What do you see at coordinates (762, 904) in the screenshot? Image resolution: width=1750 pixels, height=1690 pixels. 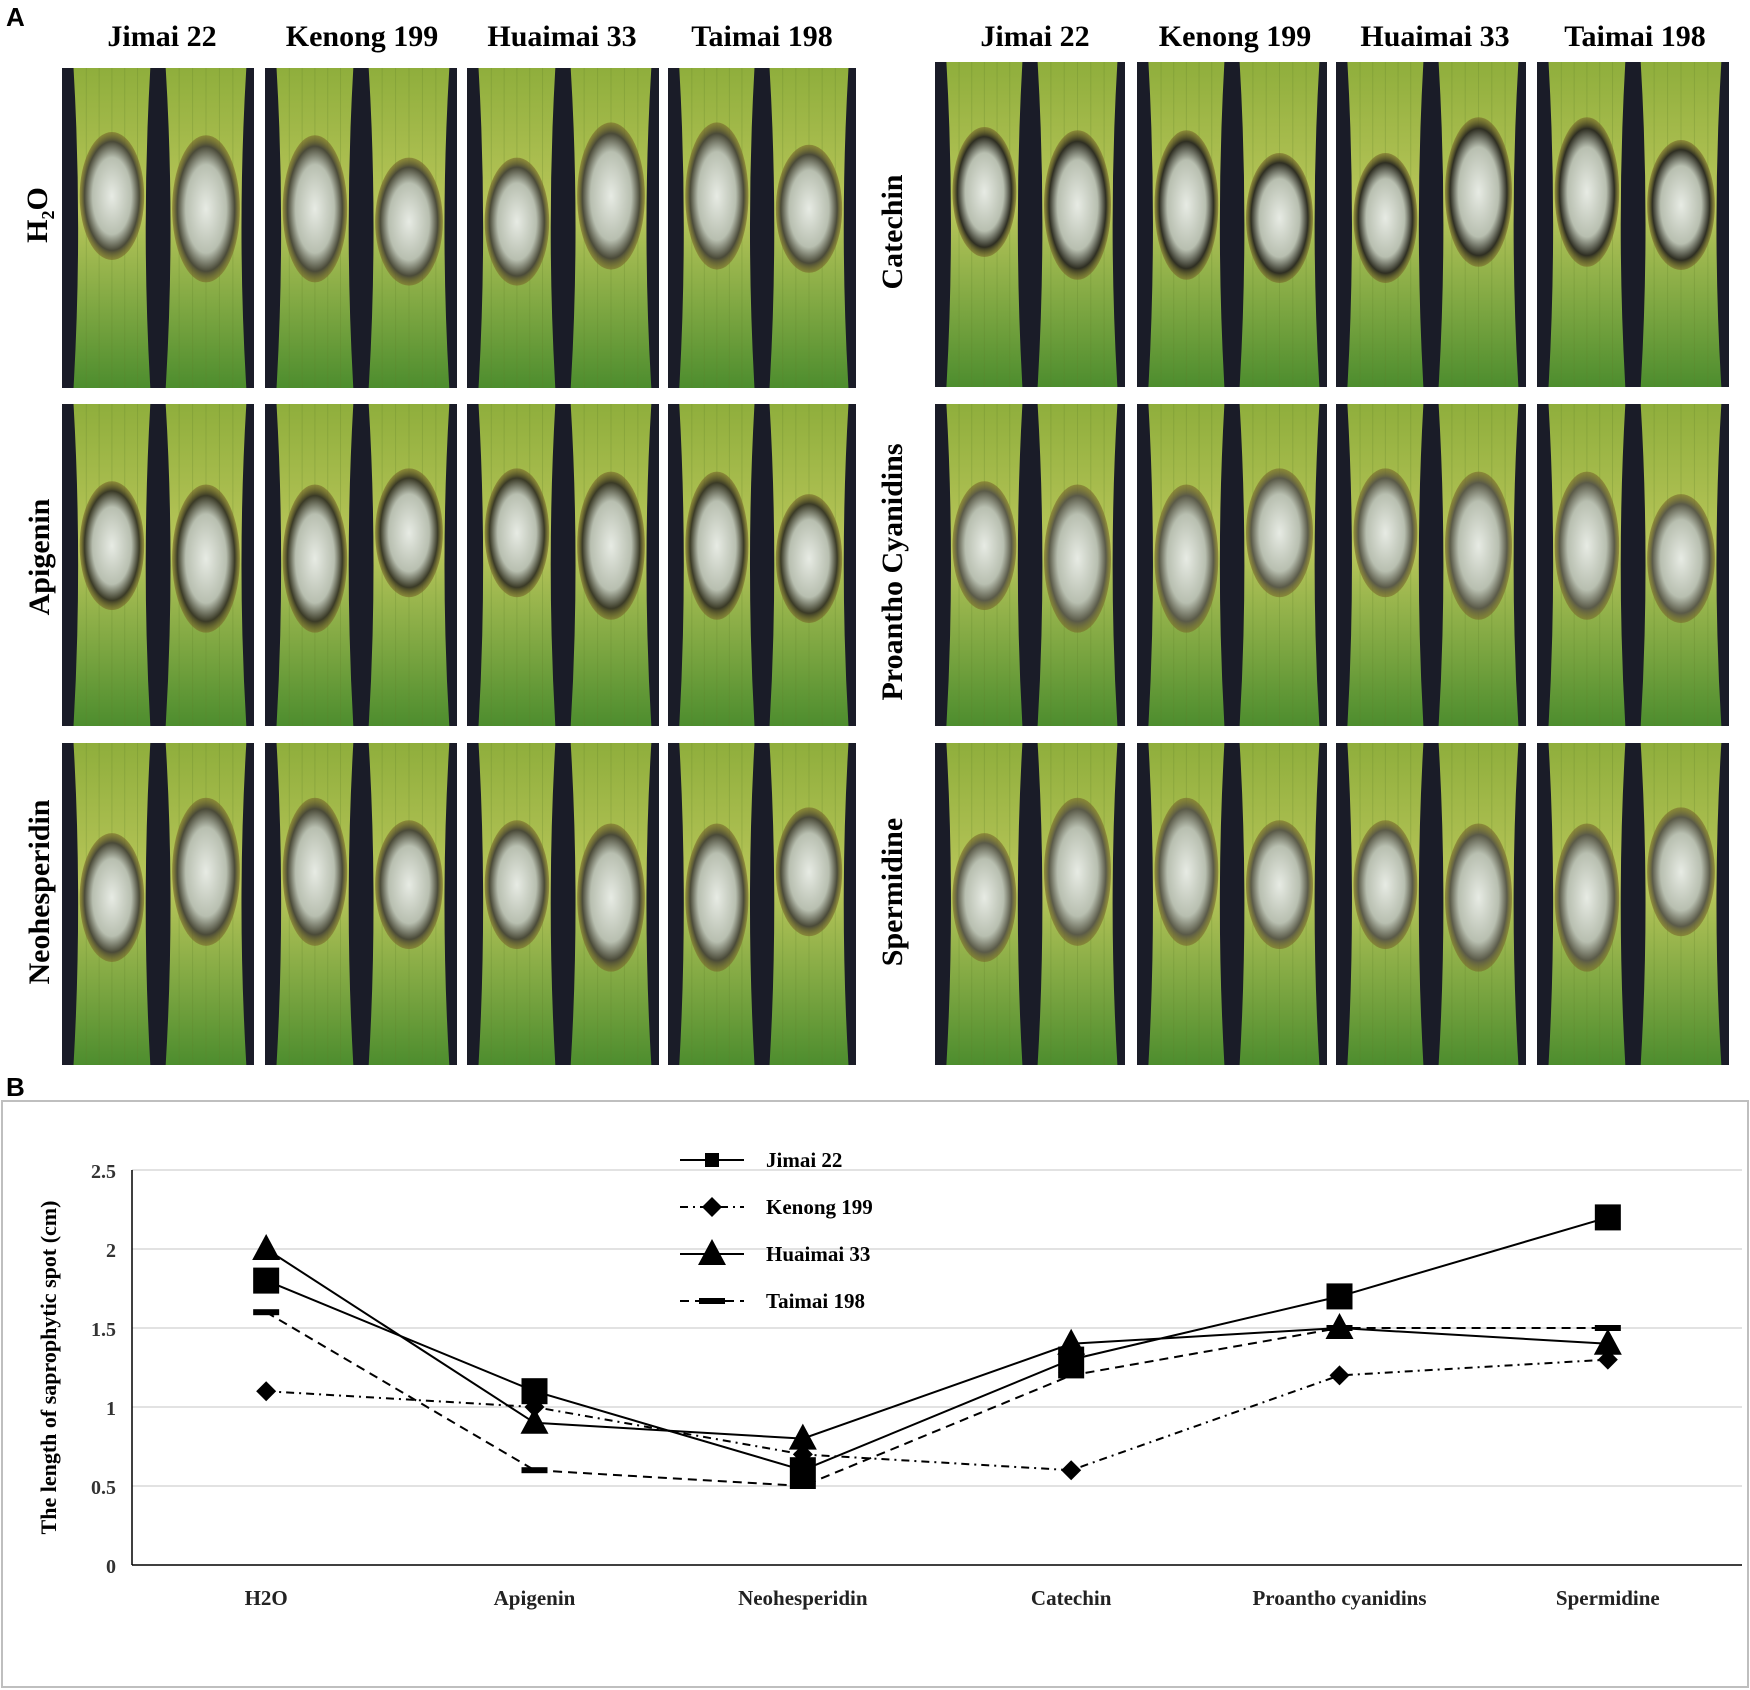 I see `leaf-photo-left-r3-c4` at bounding box center [762, 904].